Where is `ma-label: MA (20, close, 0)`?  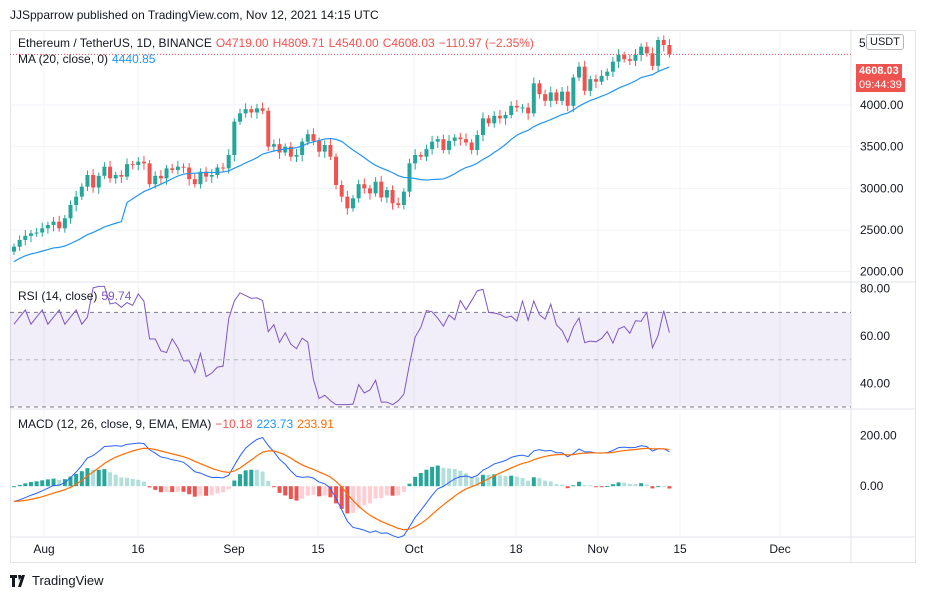
ma-label: MA (20, close, 0) is located at coordinates (63, 59).